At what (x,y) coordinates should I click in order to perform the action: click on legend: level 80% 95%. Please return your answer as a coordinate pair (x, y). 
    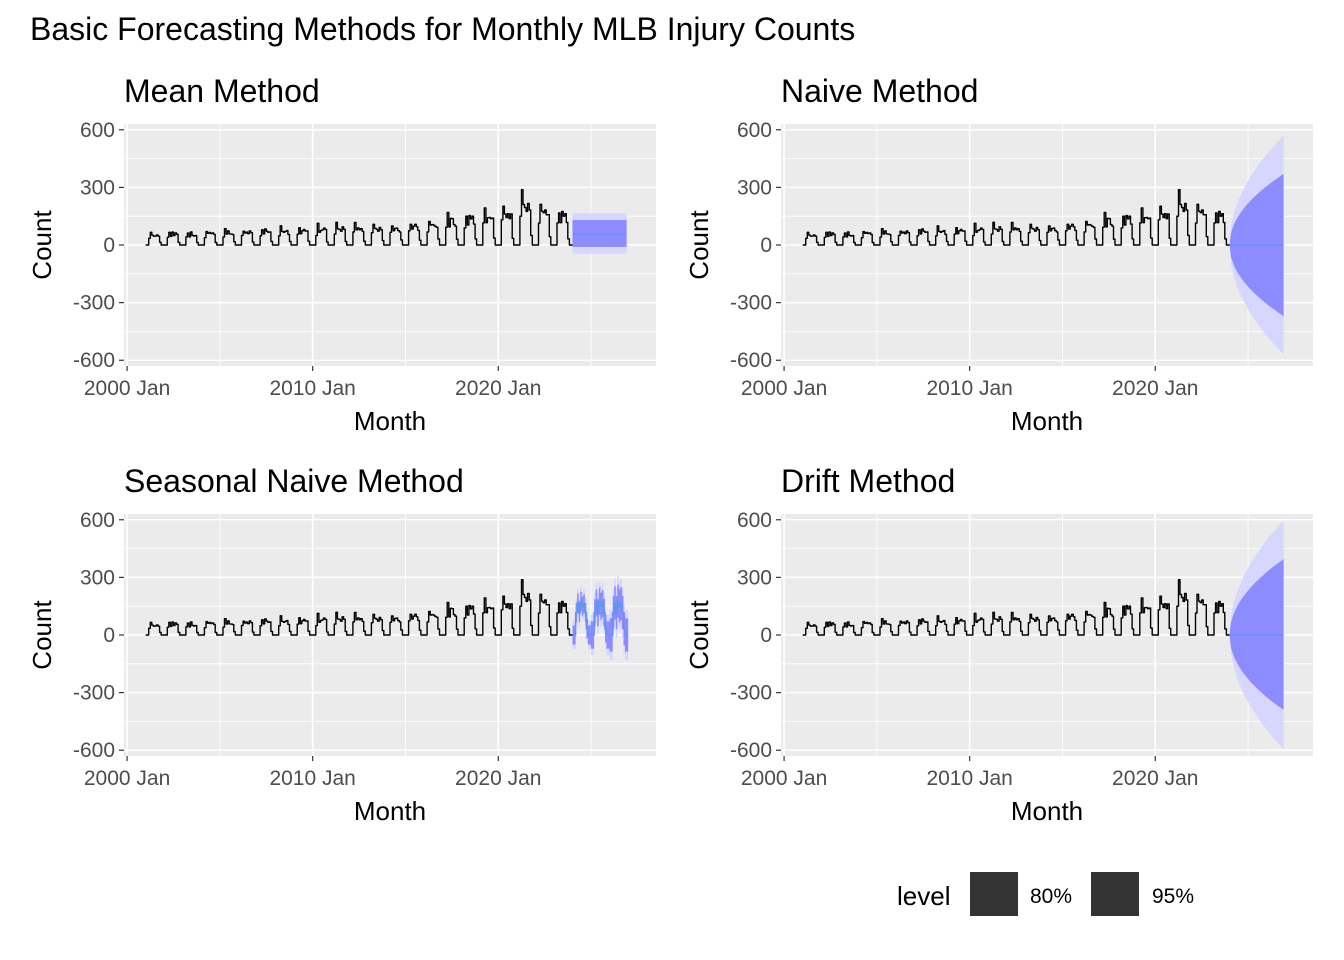
    Looking at the image, I should click on (1045, 894).